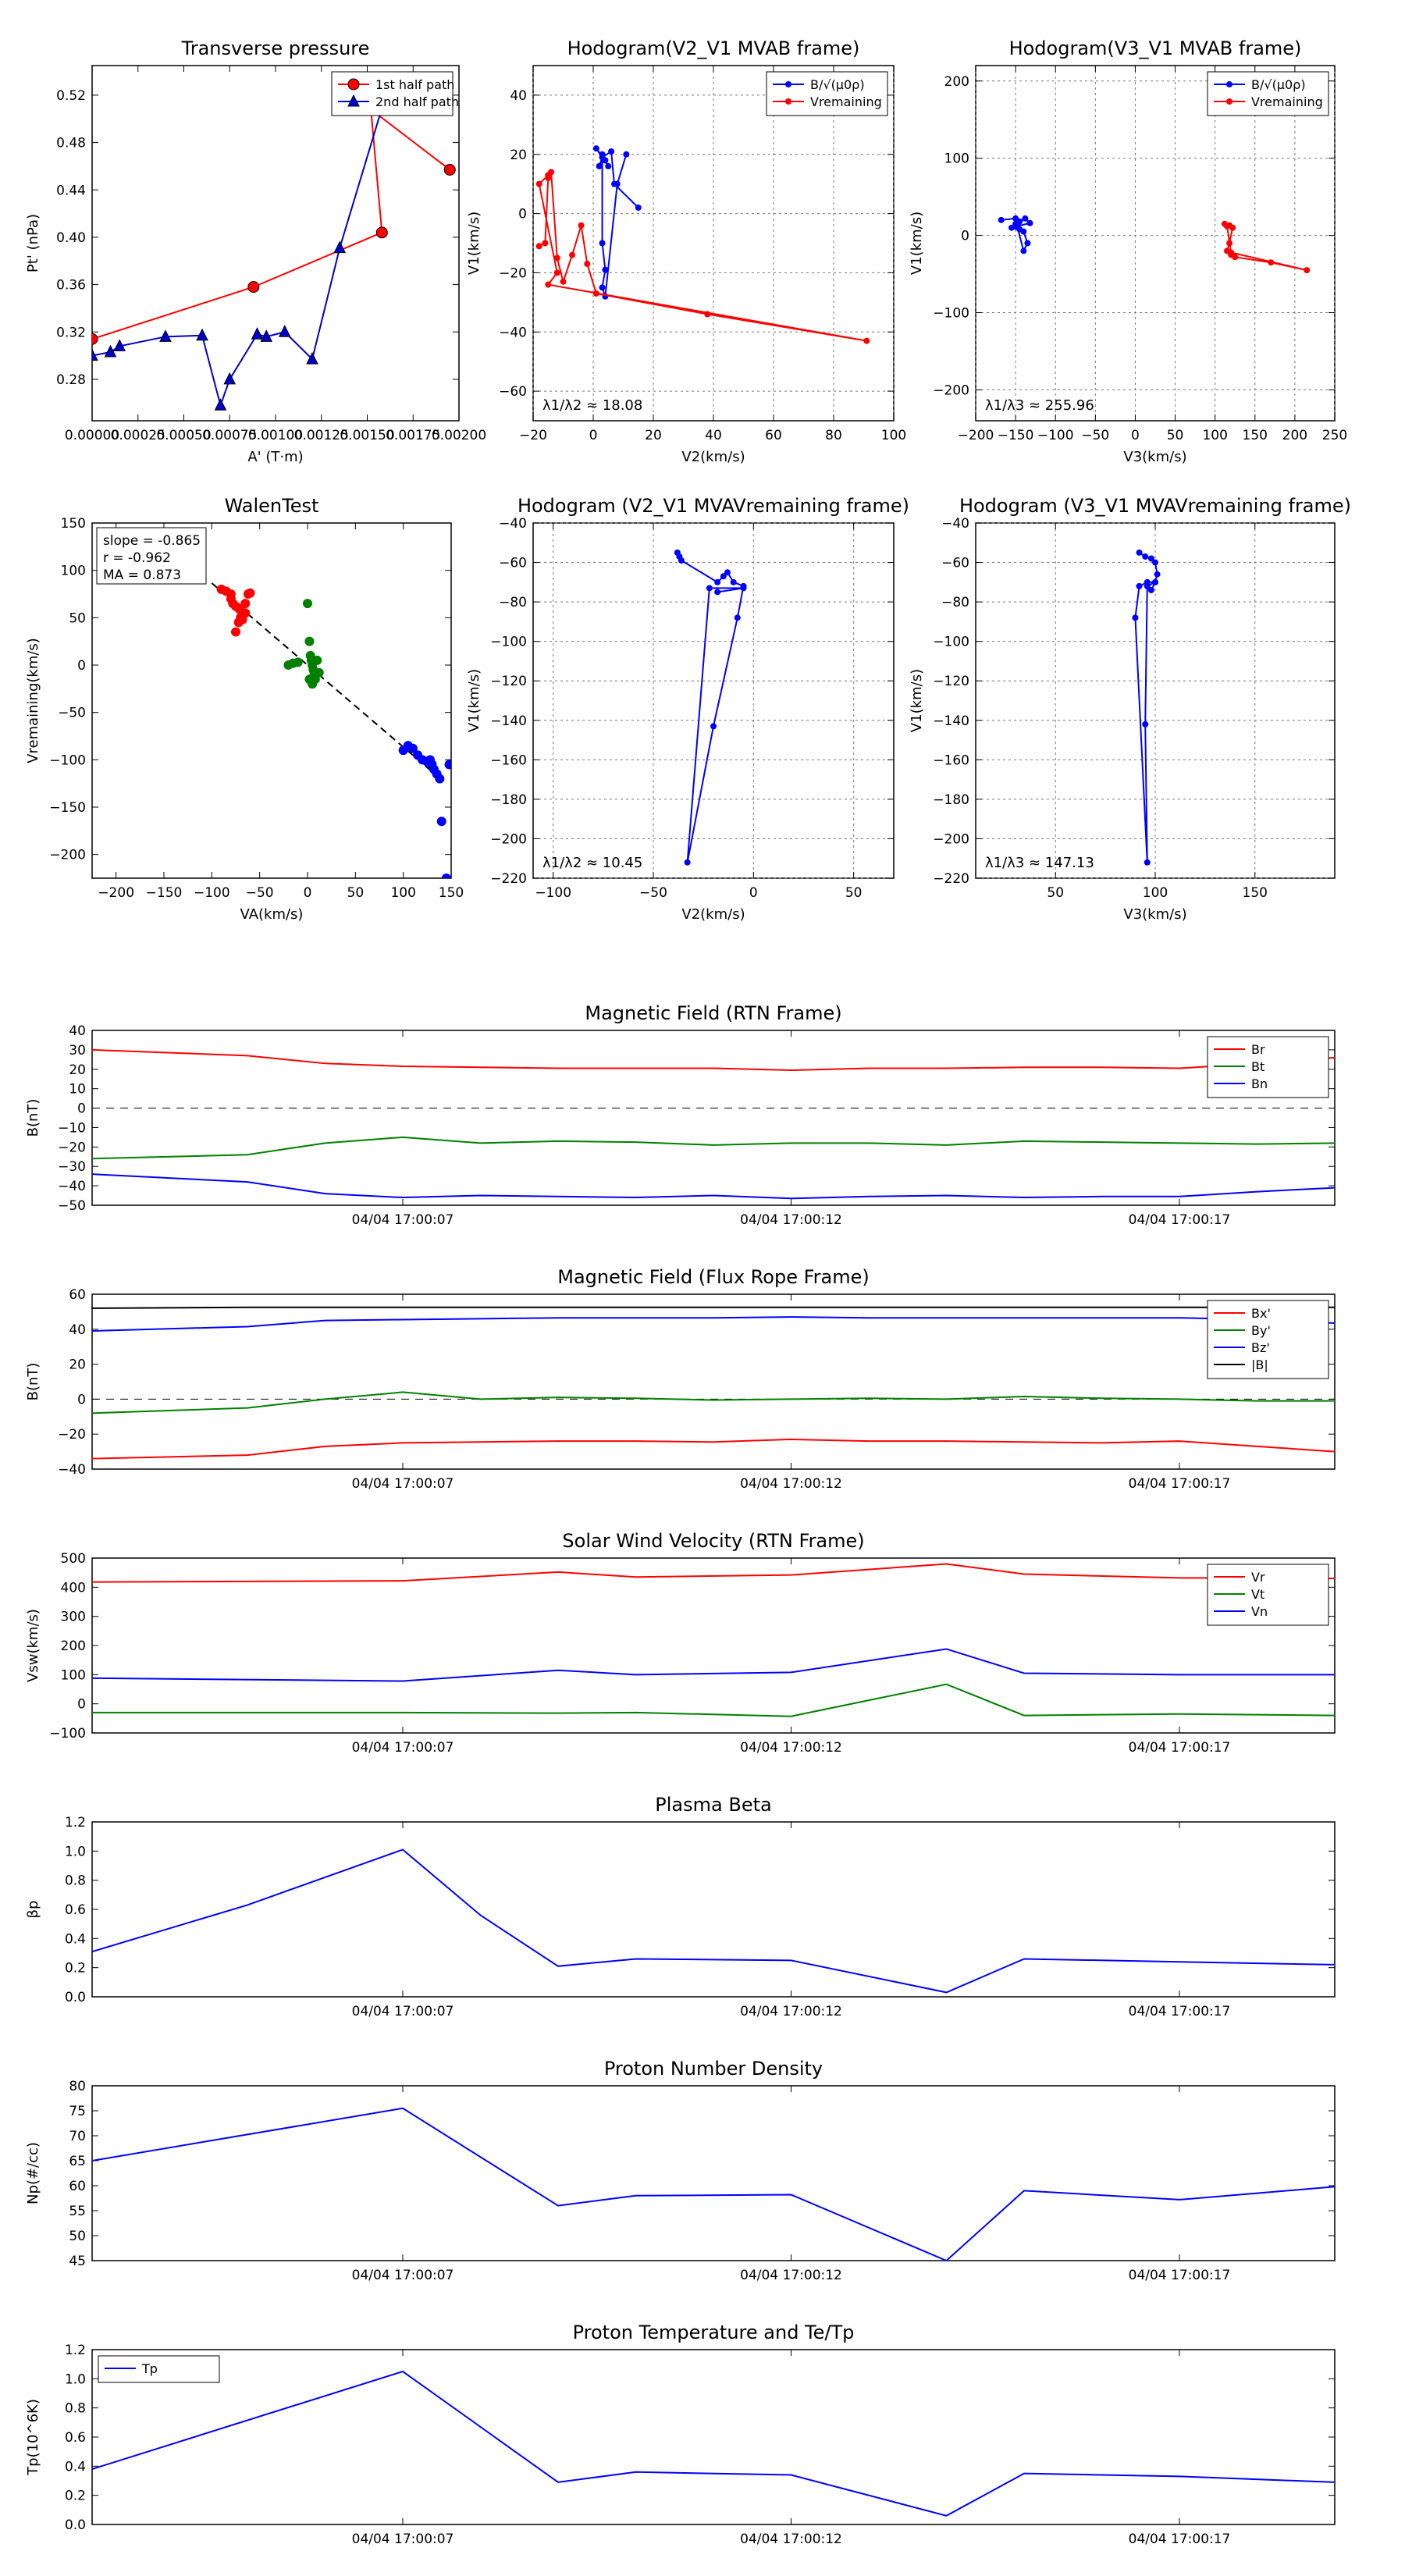  Describe the element at coordinates (77, 2136) in the screenshot. I see `y-tick-label: 70` at that location.